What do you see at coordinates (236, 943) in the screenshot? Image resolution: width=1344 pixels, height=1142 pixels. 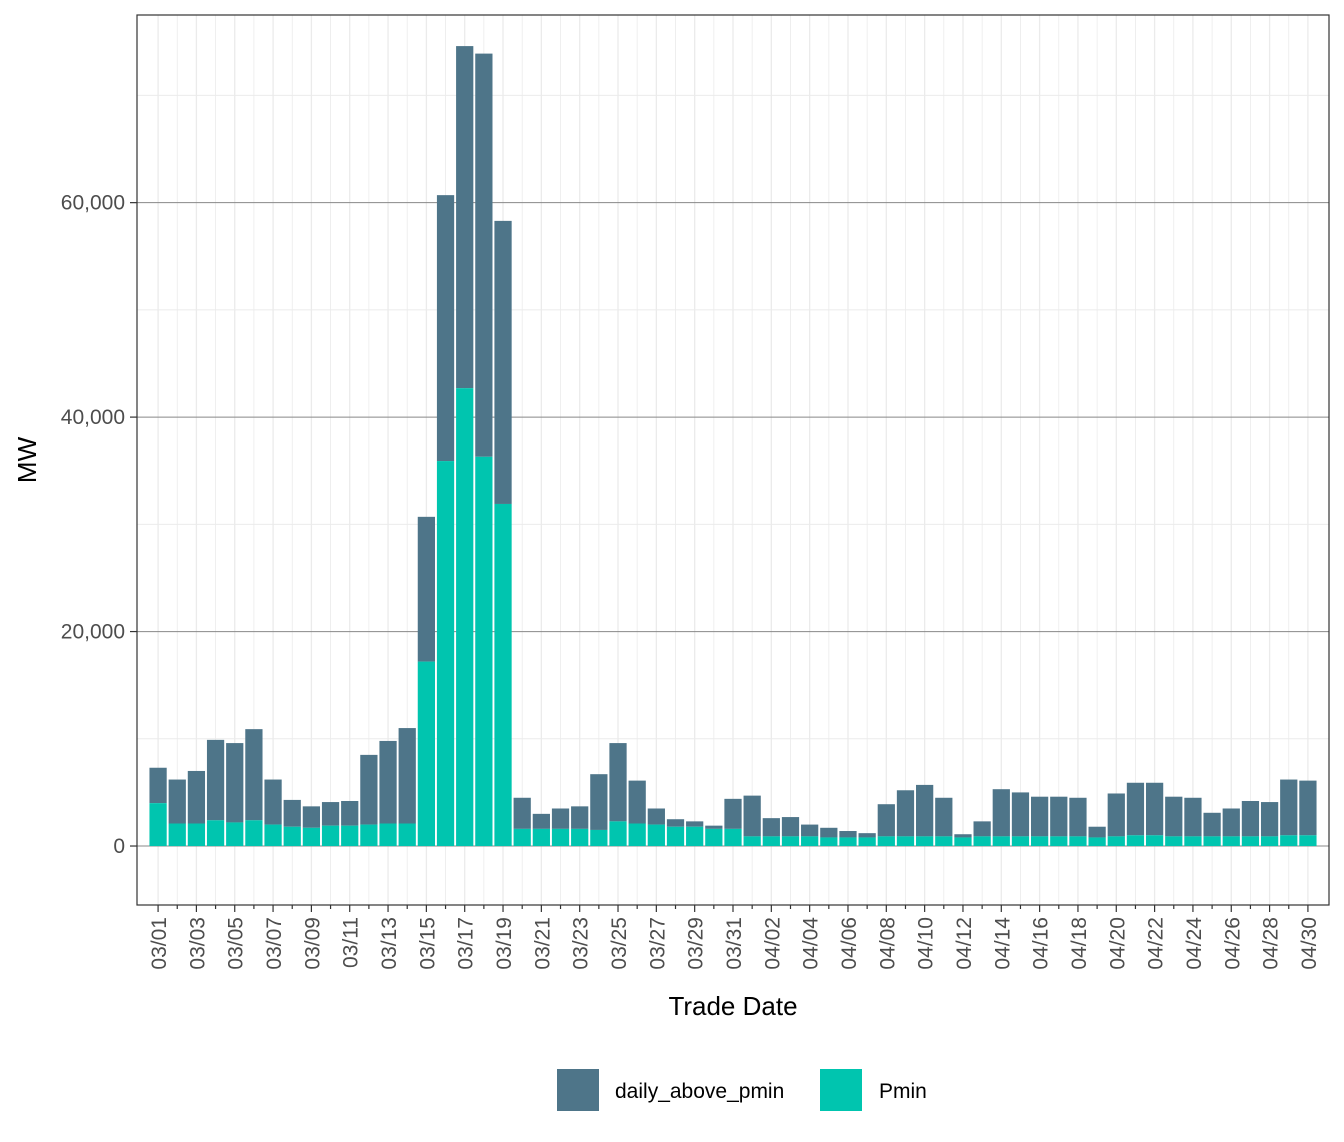 I see `x-tick-label: 03/05` at bounding box center [236, 943].